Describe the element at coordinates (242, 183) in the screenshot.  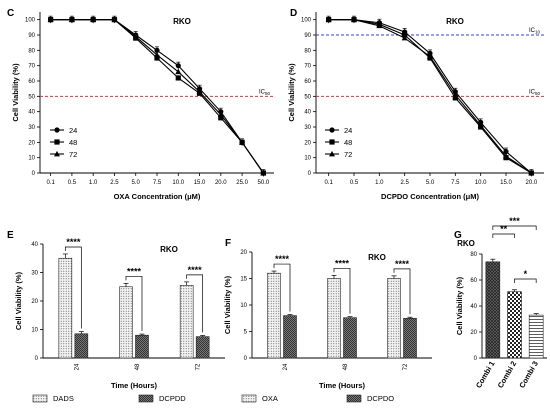
I see `x-tick-label: 25.0` at that location.